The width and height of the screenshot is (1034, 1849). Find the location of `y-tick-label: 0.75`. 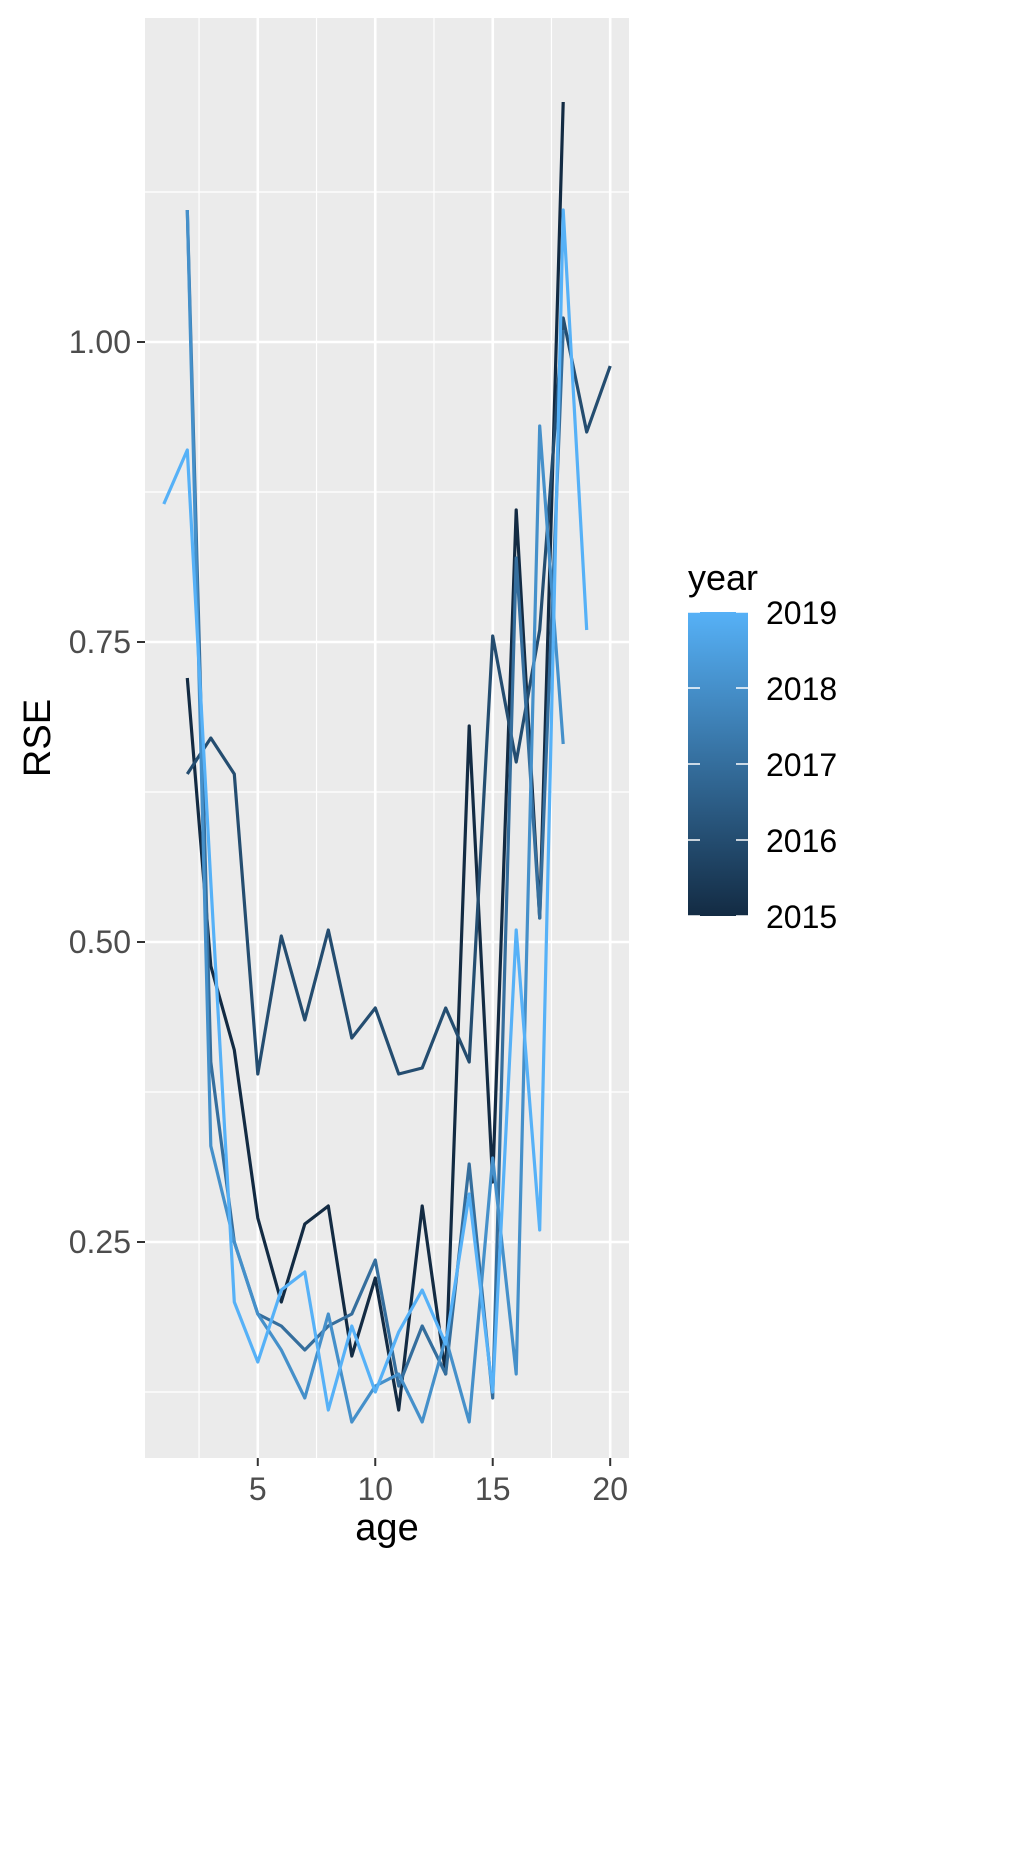

y-tick-label: 0.75 is located at coordinates (100, 642).